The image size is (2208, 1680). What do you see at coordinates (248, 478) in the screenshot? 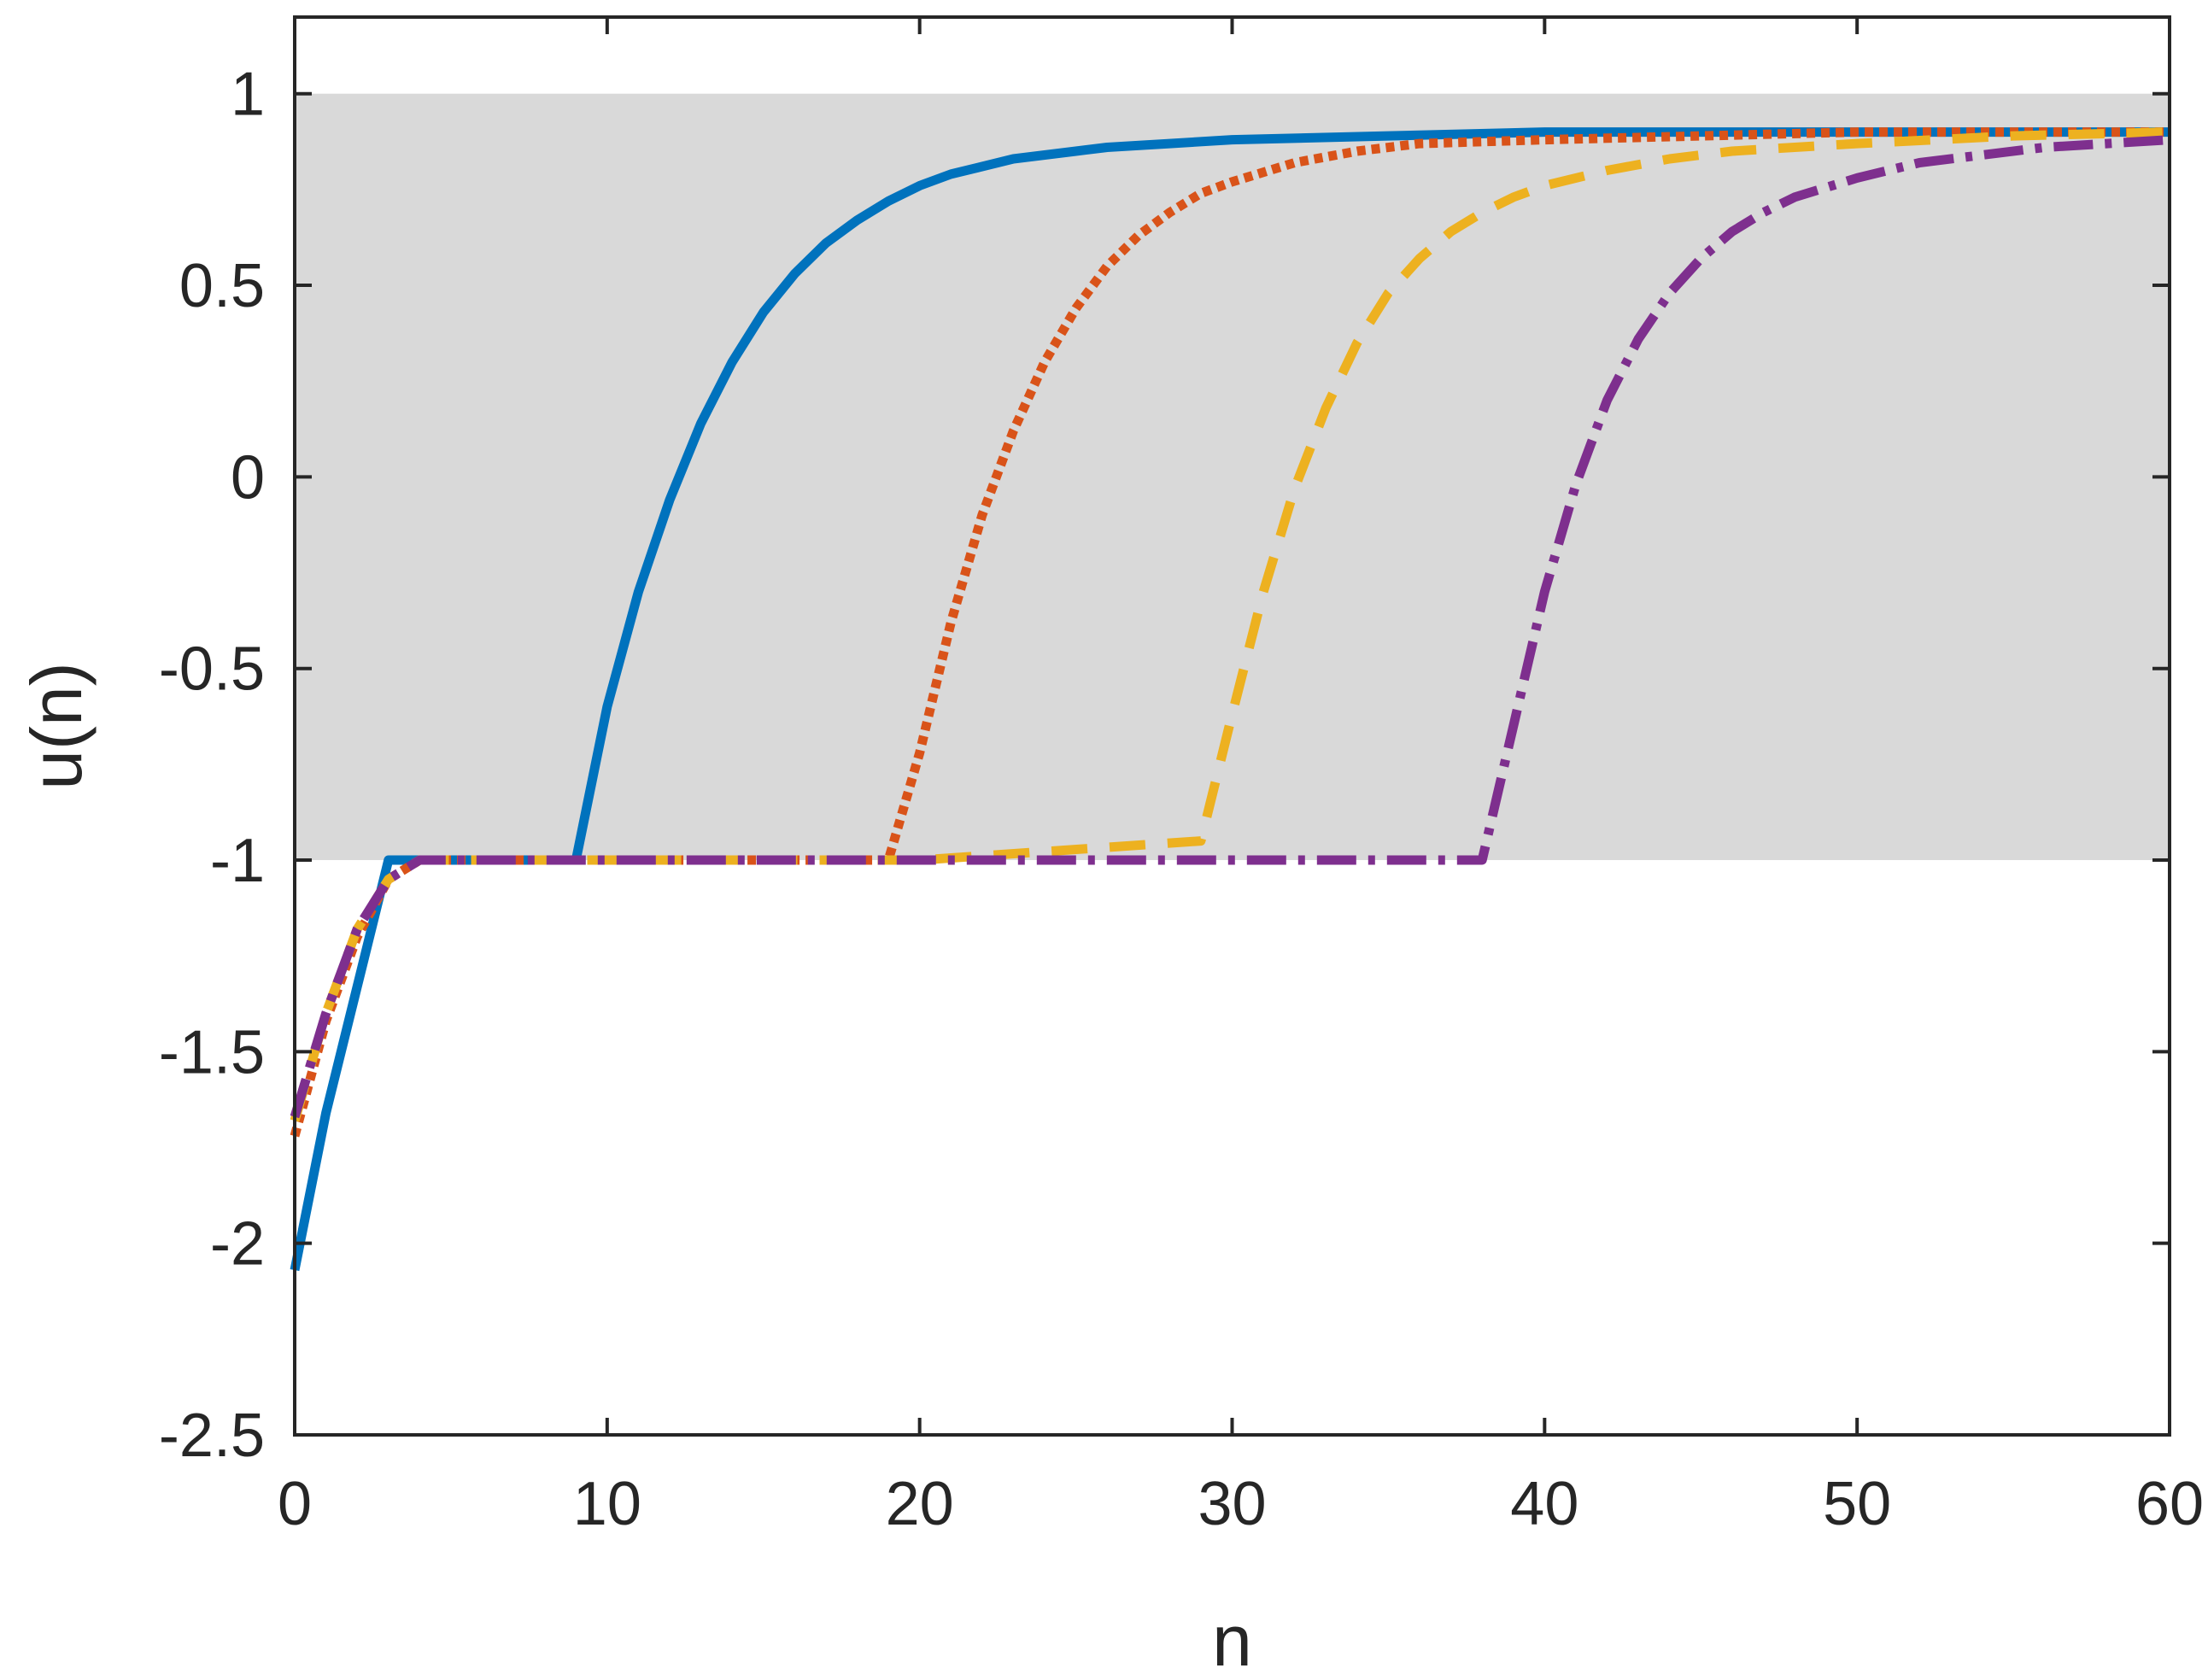
I see `y-tick-label: 0` at bounding box center [248, 478].